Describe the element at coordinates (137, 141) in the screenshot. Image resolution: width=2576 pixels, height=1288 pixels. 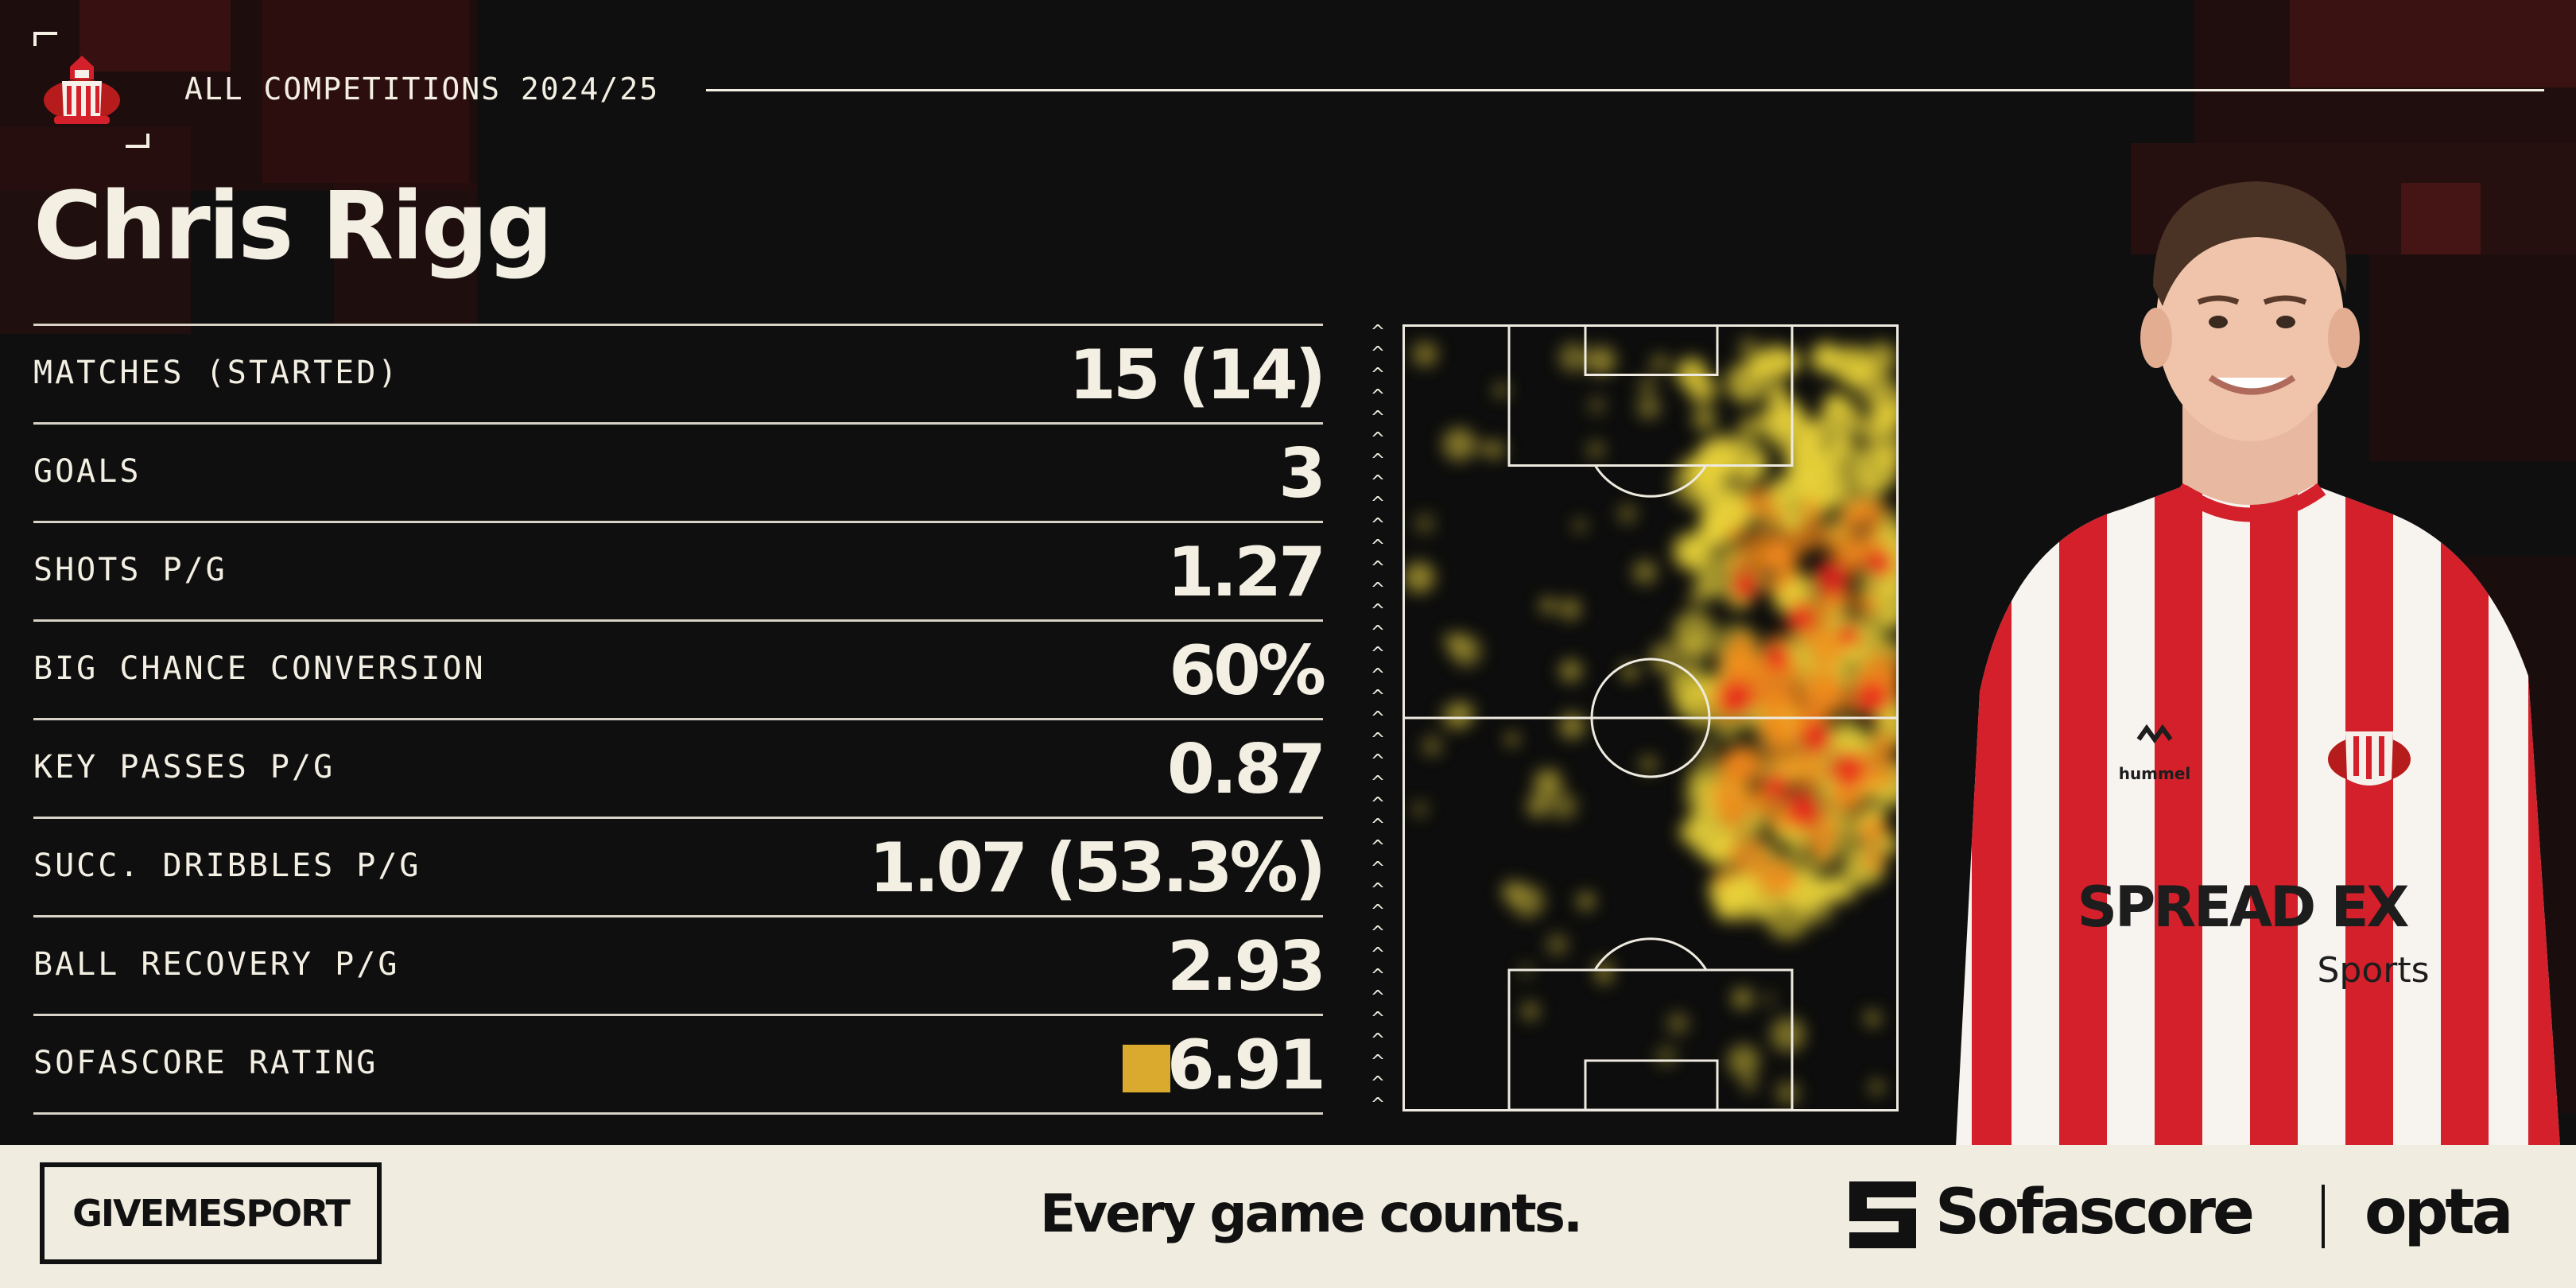
I see `corner-mark-bottom-right` at that location.